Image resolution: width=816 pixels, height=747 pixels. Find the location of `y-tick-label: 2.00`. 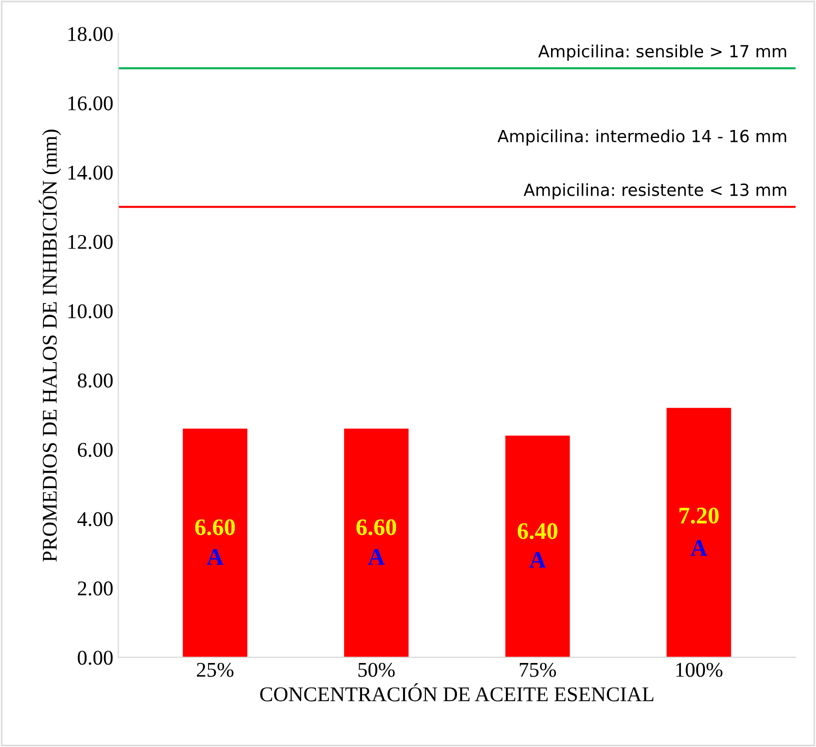

y-tick-label: 2.00 is located at coordinates (95, 588).